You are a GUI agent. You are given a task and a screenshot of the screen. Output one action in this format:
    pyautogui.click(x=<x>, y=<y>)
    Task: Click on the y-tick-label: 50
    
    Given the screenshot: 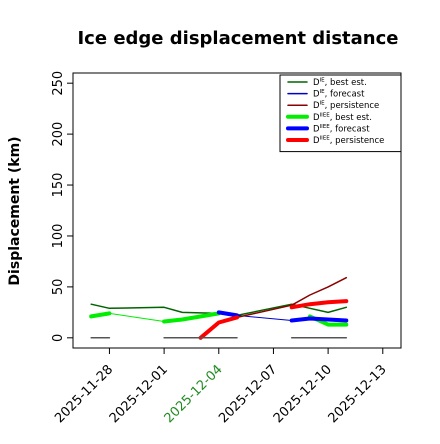 What is the action you would take?
    pyautogui.click(x=58, y=287)
    